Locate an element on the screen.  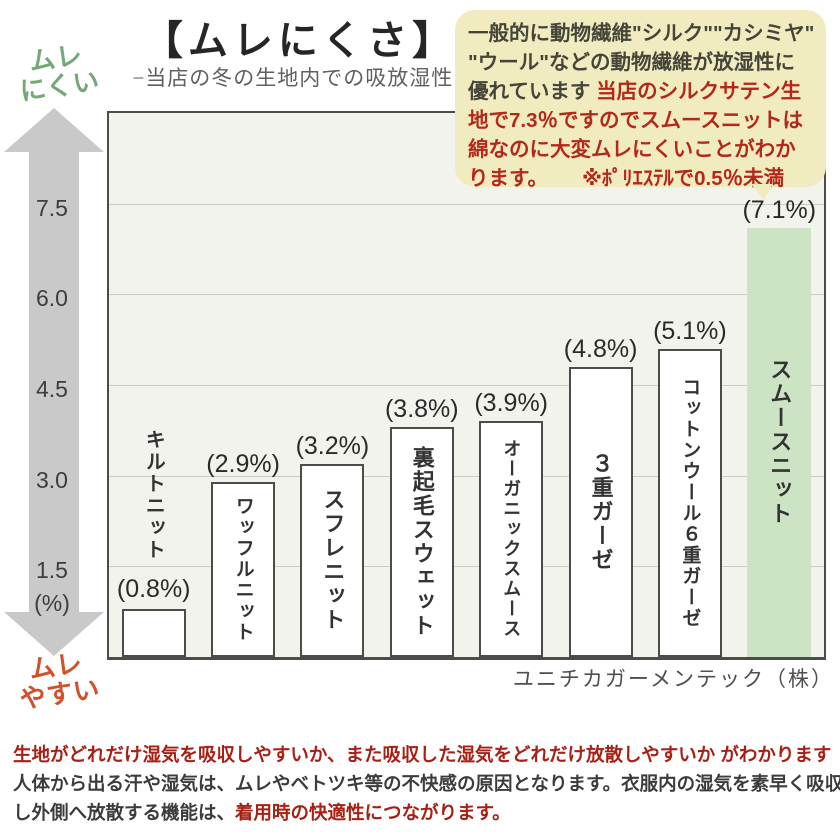
bubble-text-segment: 地で7.3％ですのでスムースニットは is located at coordinates (635, 120).